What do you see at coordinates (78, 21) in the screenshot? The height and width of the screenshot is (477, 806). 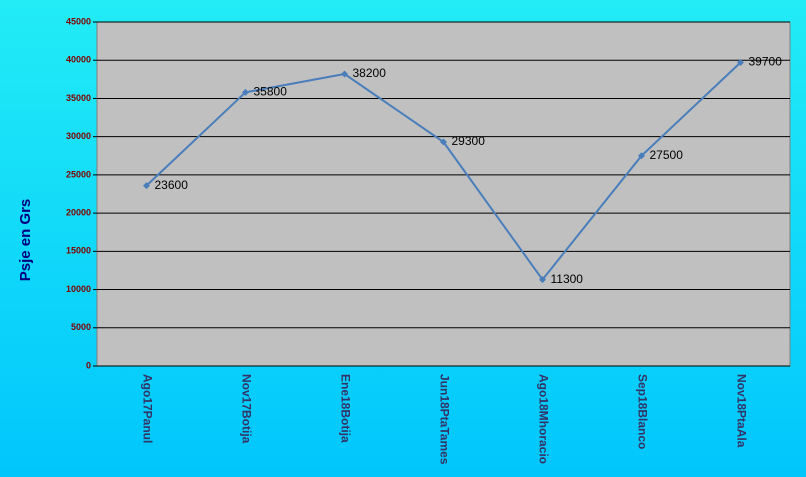 I see `y-tick-label: 45000` at bounding box center [78, 21].